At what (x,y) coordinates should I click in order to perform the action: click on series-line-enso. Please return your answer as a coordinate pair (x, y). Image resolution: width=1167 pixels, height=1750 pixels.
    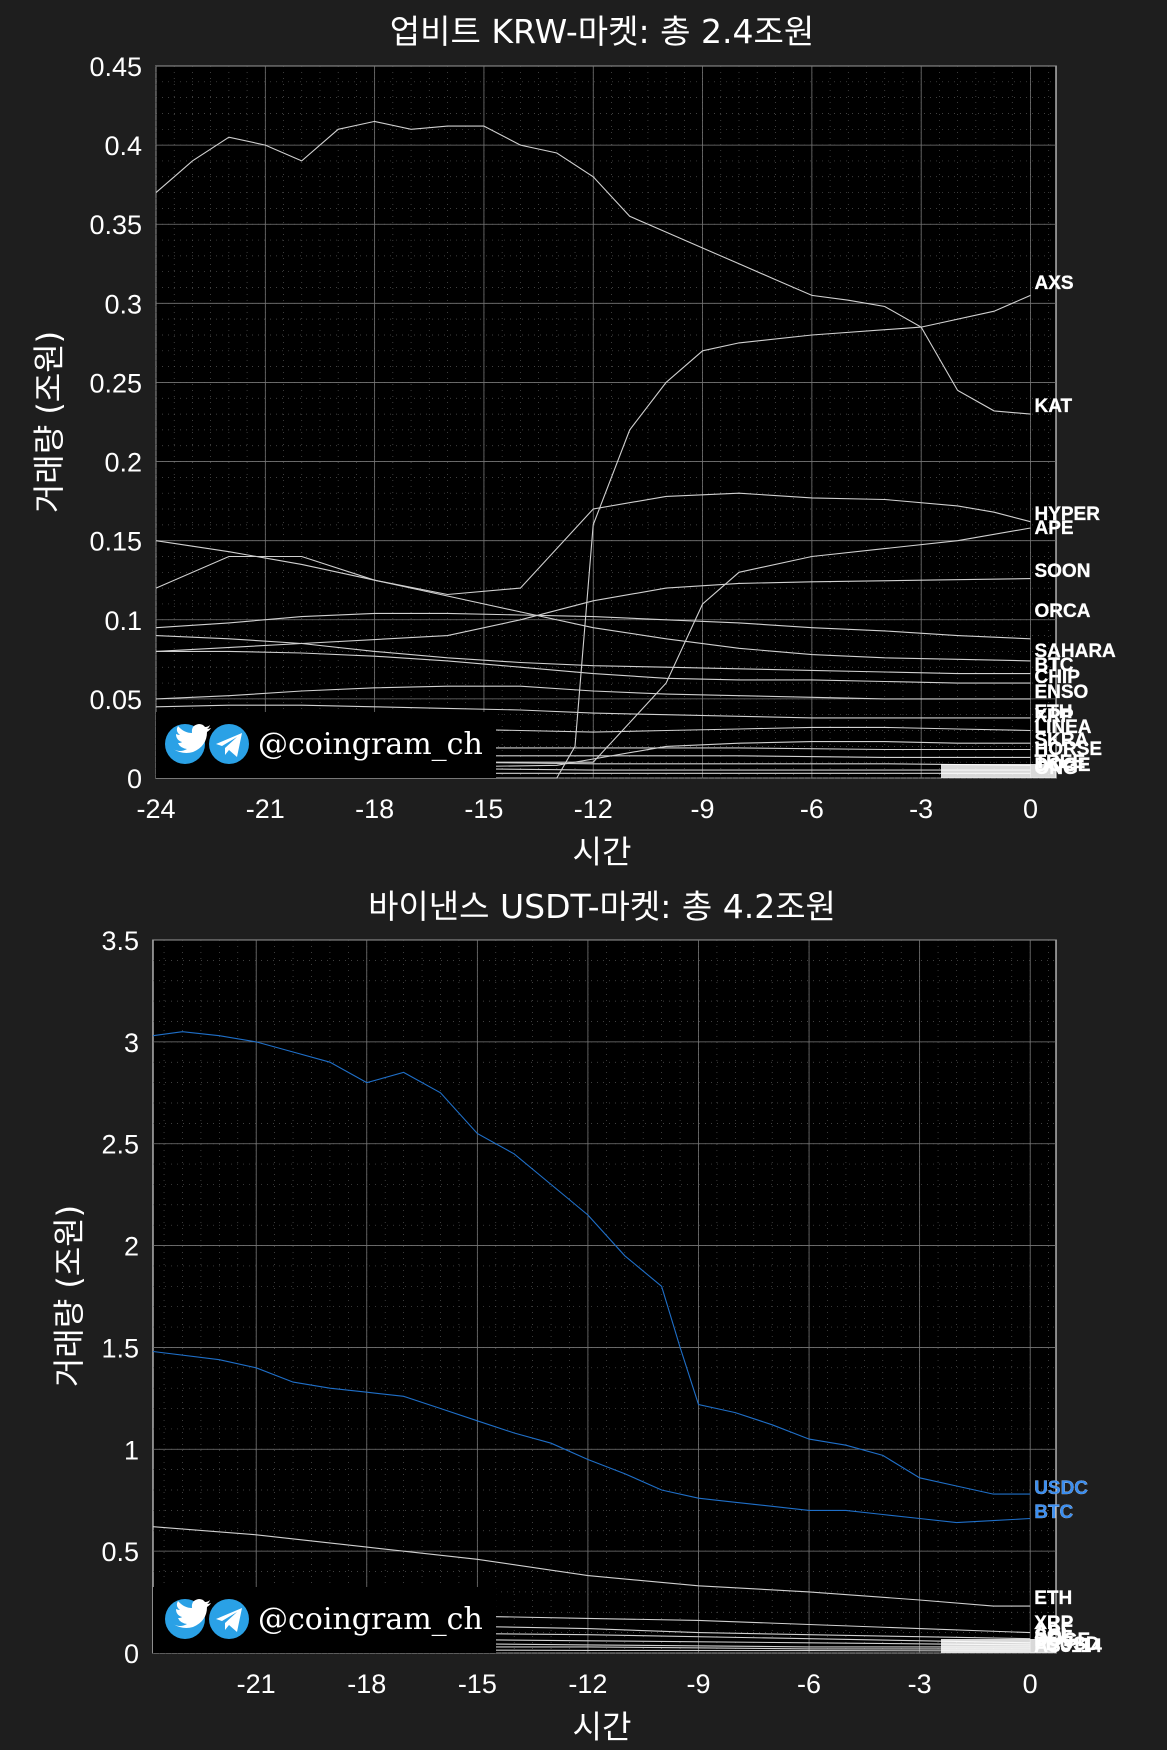
    Looking at the image, I should click on (593, 692).